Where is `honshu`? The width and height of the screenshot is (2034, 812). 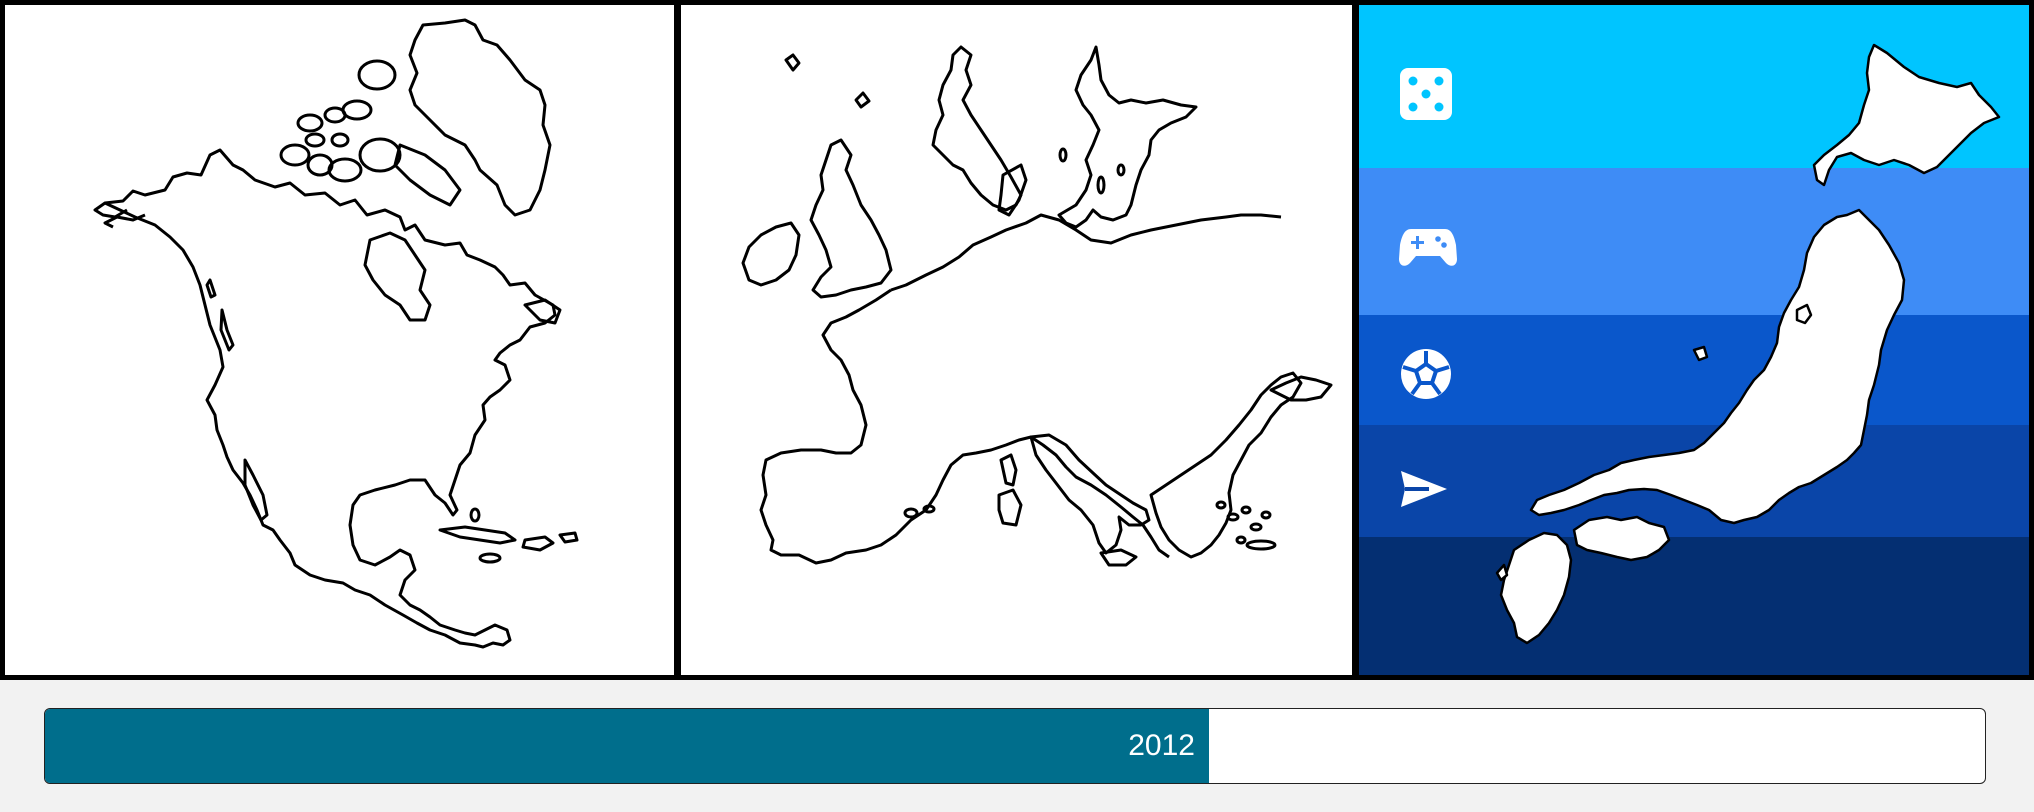
honshu is located at coordinates (1717, 366).